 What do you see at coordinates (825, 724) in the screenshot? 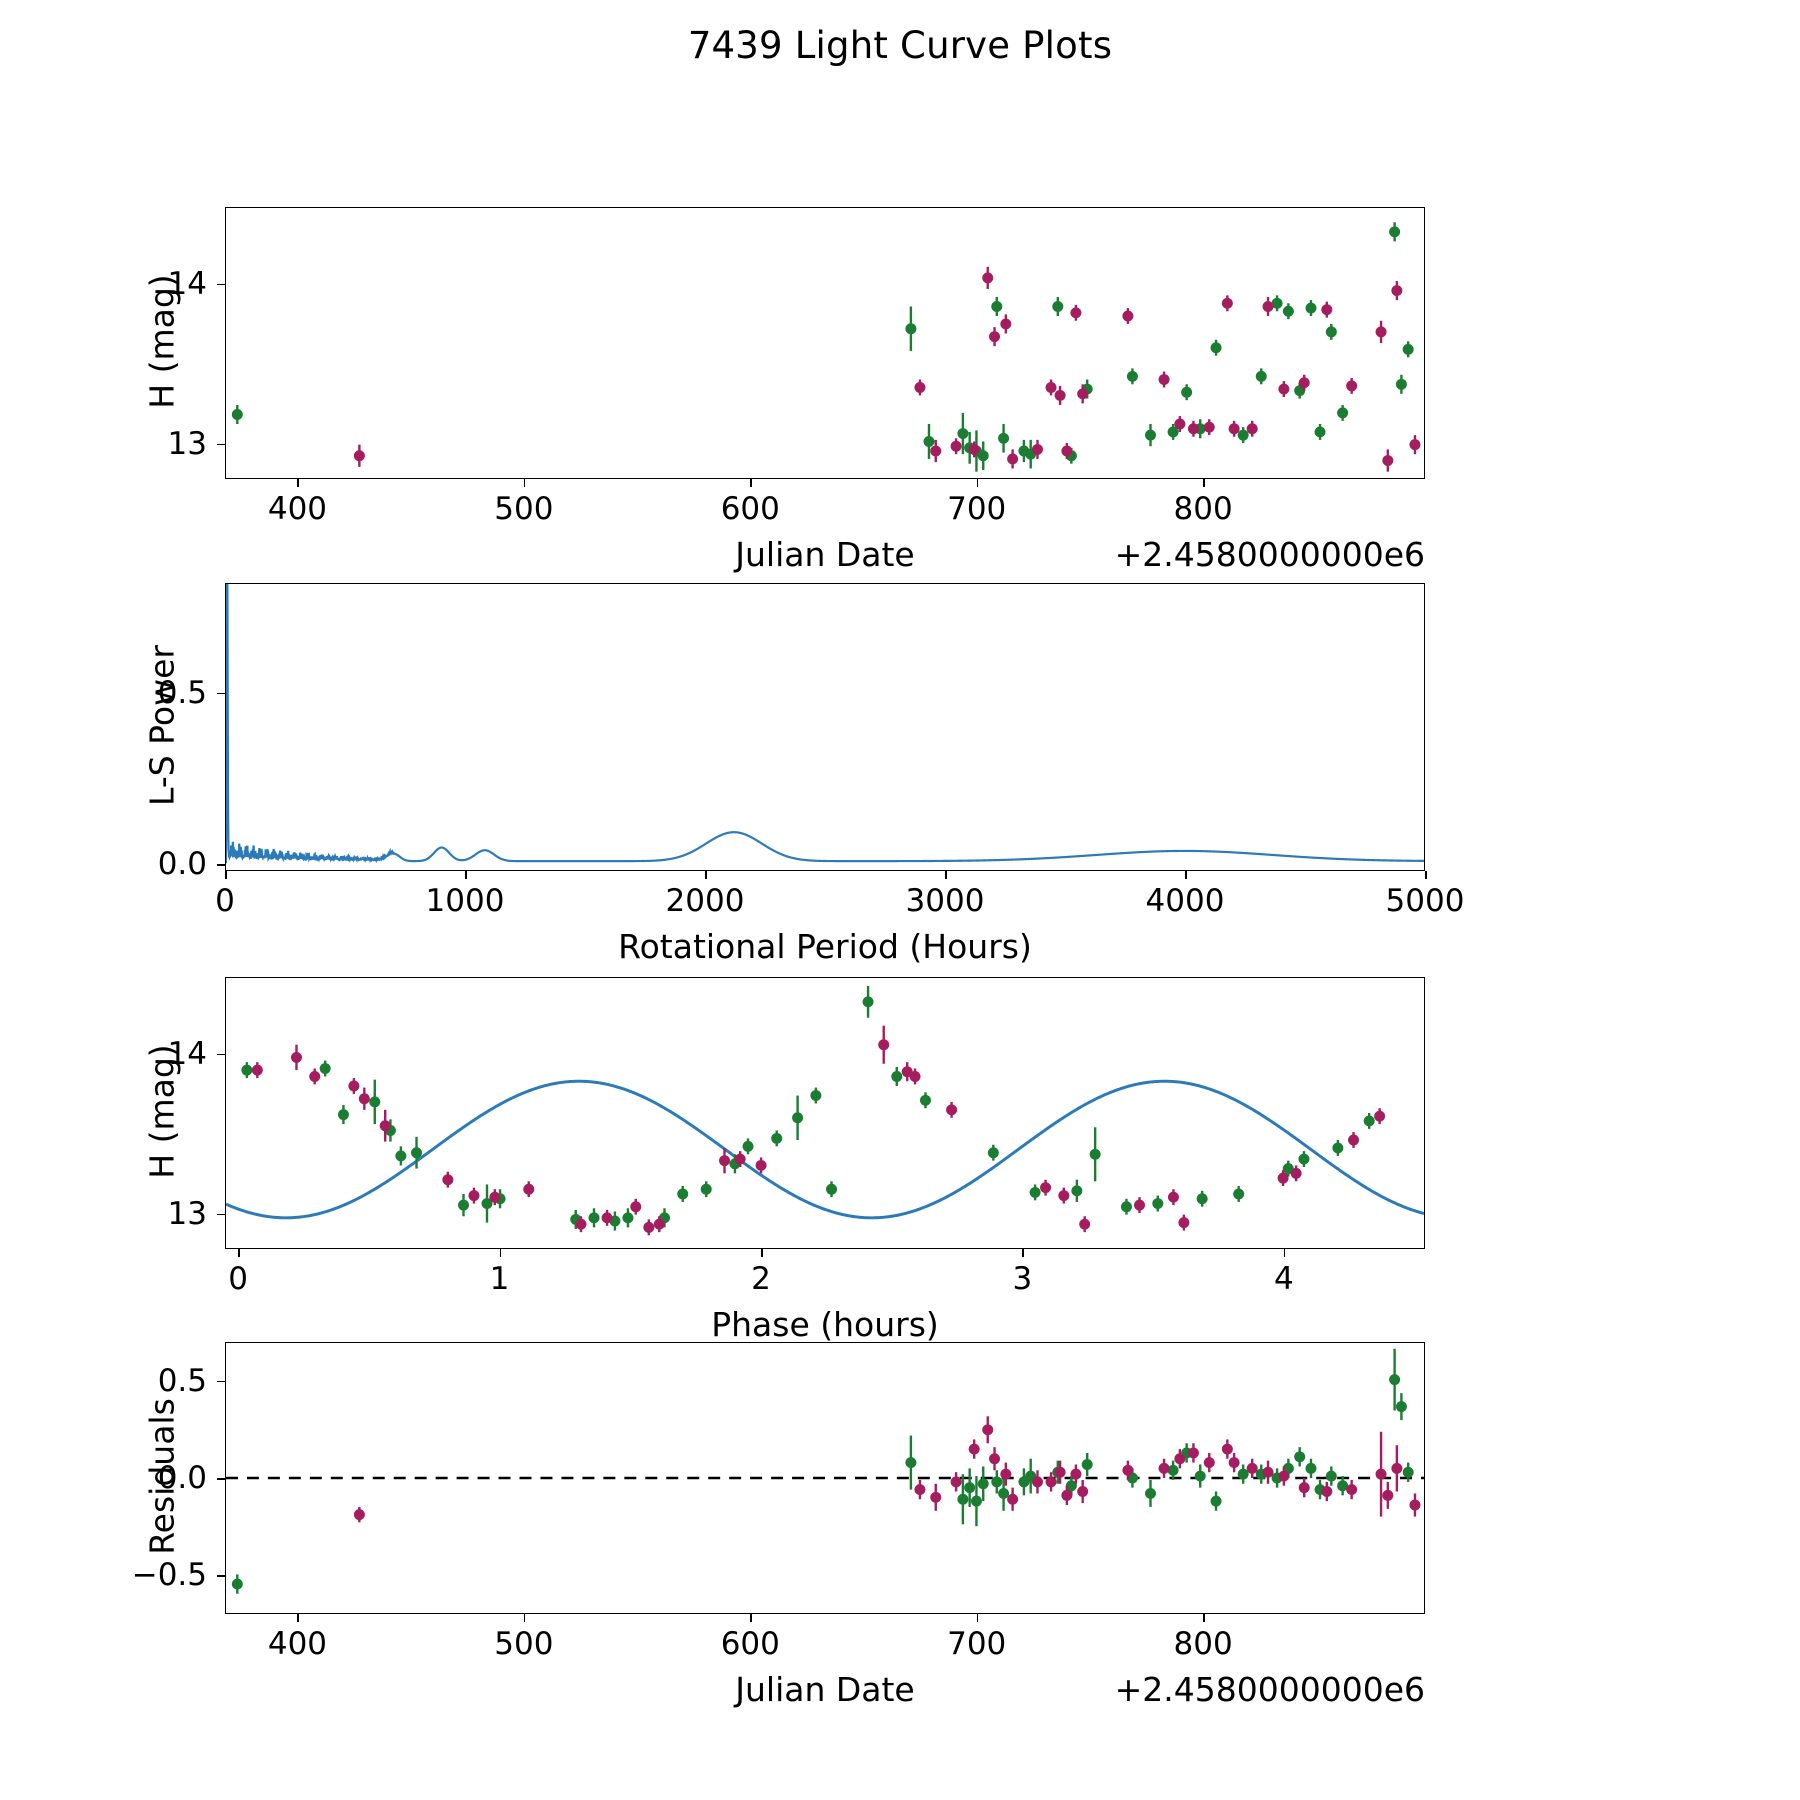
I see `periodogram-plot-area` at bounding box center [825, 724].